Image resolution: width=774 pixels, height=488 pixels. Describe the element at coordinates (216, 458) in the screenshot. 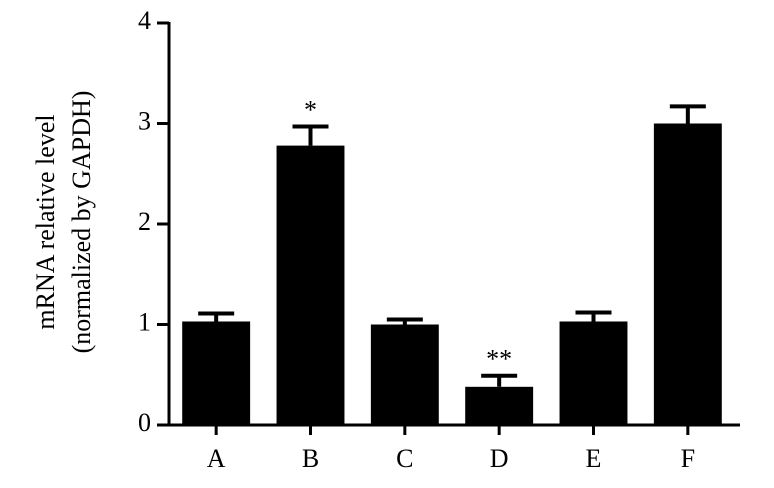

I see `x-tick-label: A` at that location.